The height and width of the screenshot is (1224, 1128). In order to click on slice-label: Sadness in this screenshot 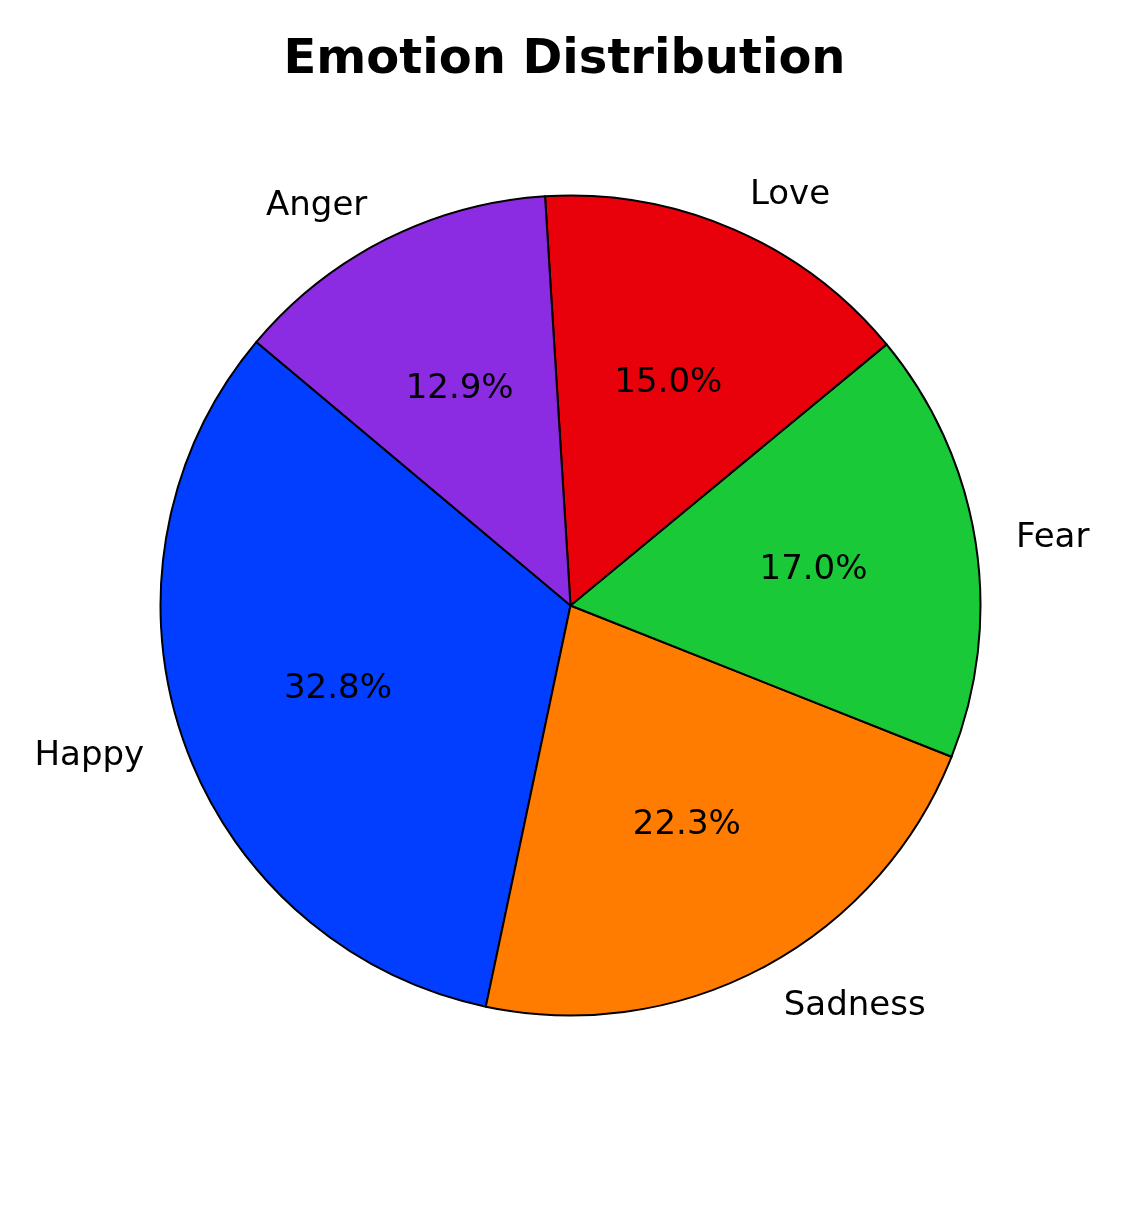, I will do `click(854, 1002)`.